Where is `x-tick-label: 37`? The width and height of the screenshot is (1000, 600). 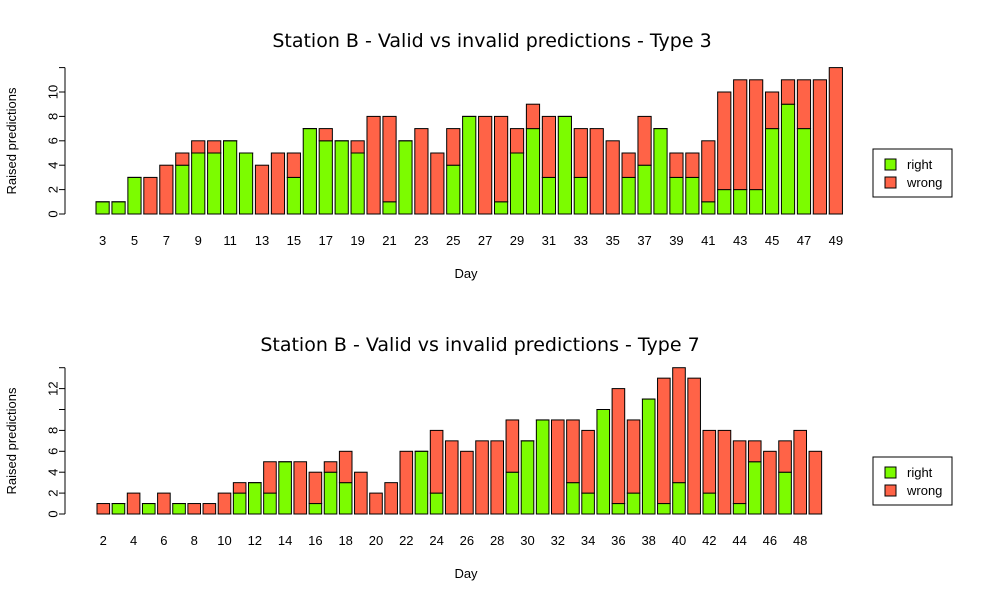
x-tick-label: 37 is located at coordinates (644, 240).